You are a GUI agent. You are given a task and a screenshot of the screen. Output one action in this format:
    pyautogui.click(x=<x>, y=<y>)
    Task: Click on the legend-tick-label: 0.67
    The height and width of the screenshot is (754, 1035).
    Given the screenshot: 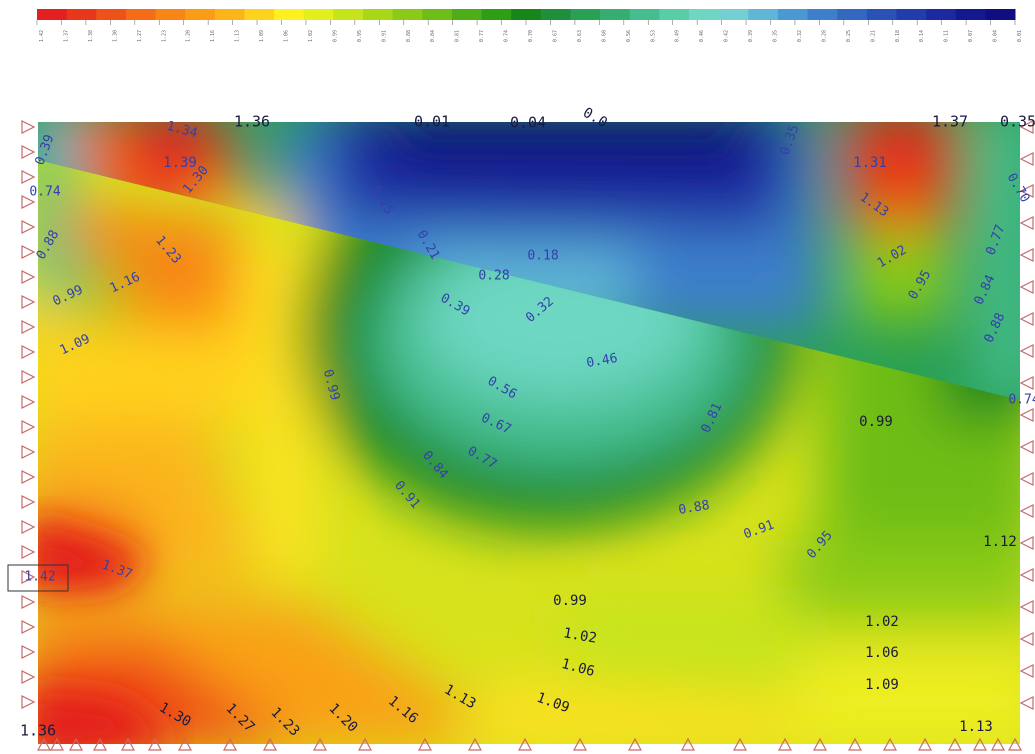 What is the action you would take?
    pyautogui.click(x=555, y=36)
    